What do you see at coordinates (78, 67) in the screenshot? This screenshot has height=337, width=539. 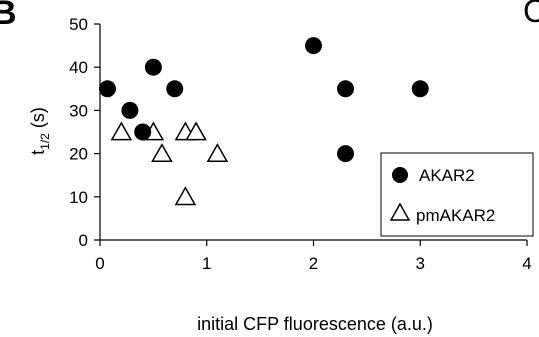 I see `y-tick-label: 40` at bounding box center [78, 67].